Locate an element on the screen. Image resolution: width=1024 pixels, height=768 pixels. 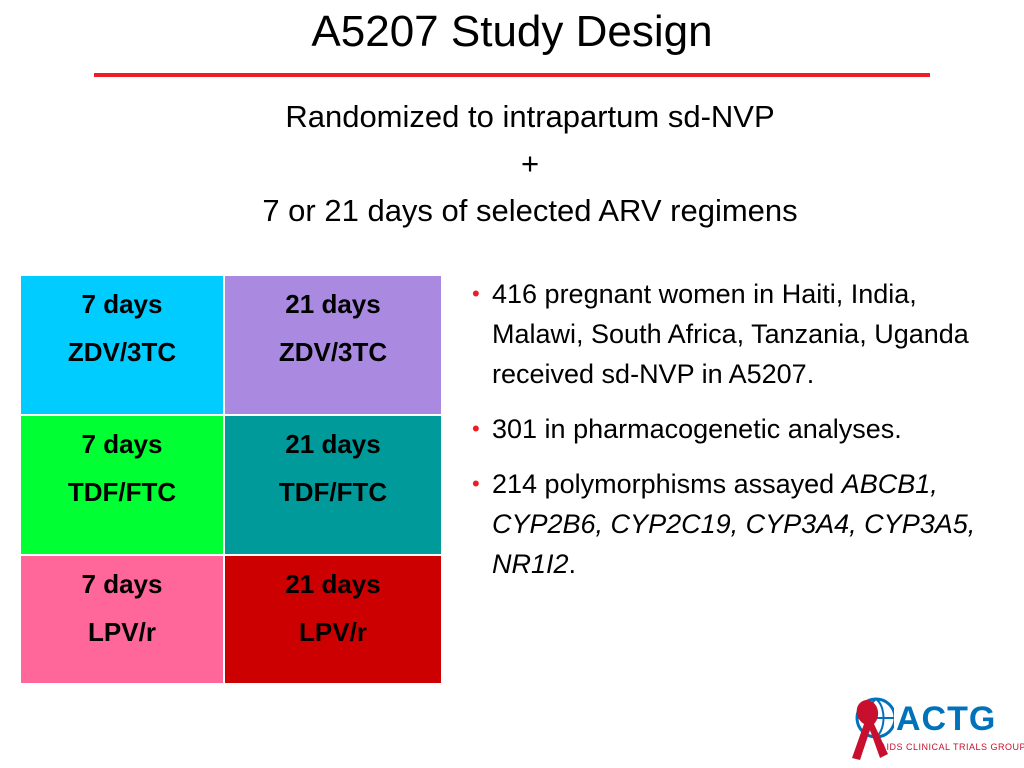
actg-logo: ACTG AIDS CLINICAL TRIALS GROUP is located at coordinates (935, 729).